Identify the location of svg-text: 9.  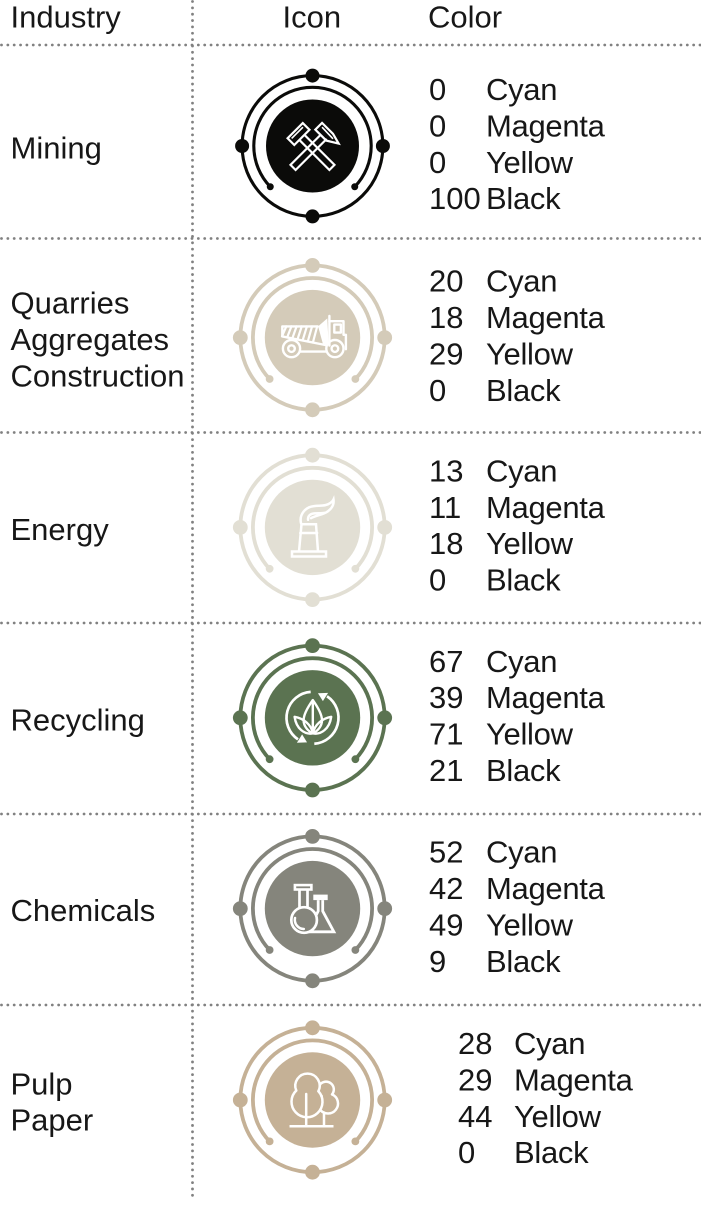
(437, 961).